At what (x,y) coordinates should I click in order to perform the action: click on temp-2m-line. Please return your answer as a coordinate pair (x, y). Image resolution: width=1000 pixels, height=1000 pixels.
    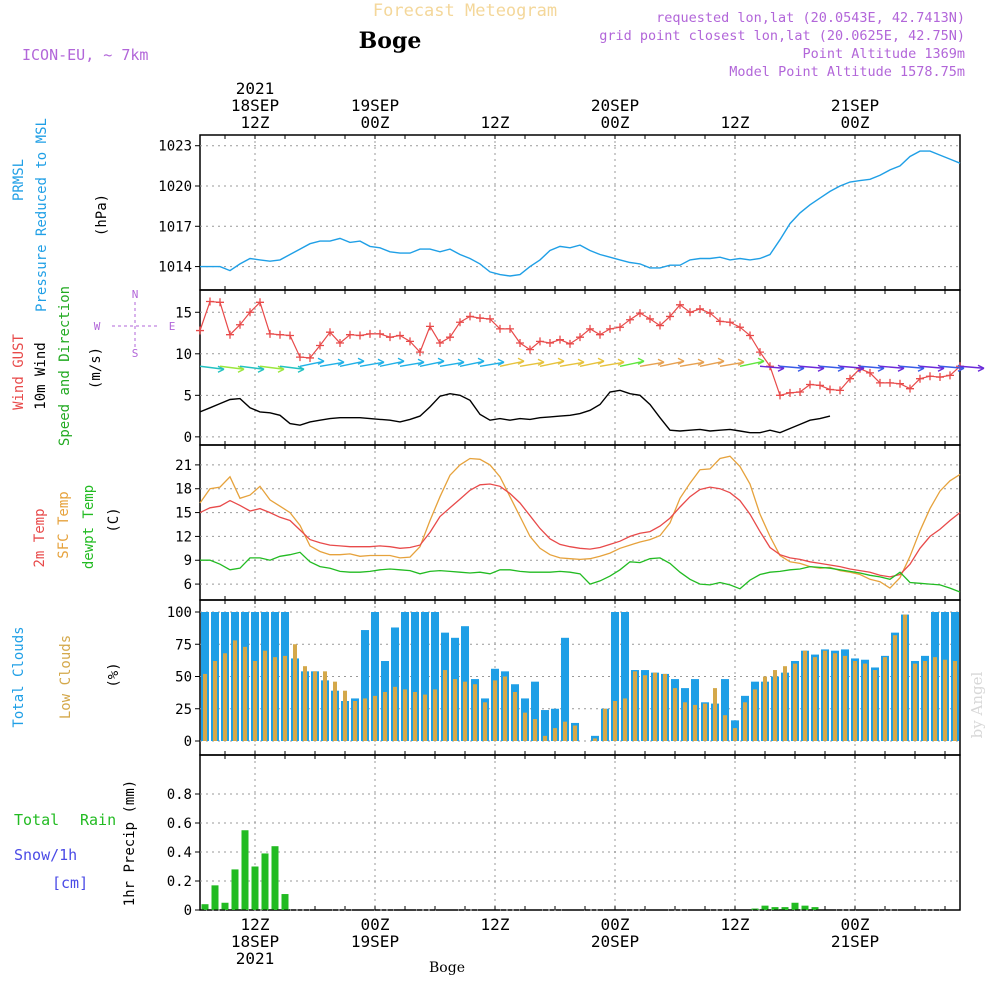
    Looking at the image, I should click on (580, 530).